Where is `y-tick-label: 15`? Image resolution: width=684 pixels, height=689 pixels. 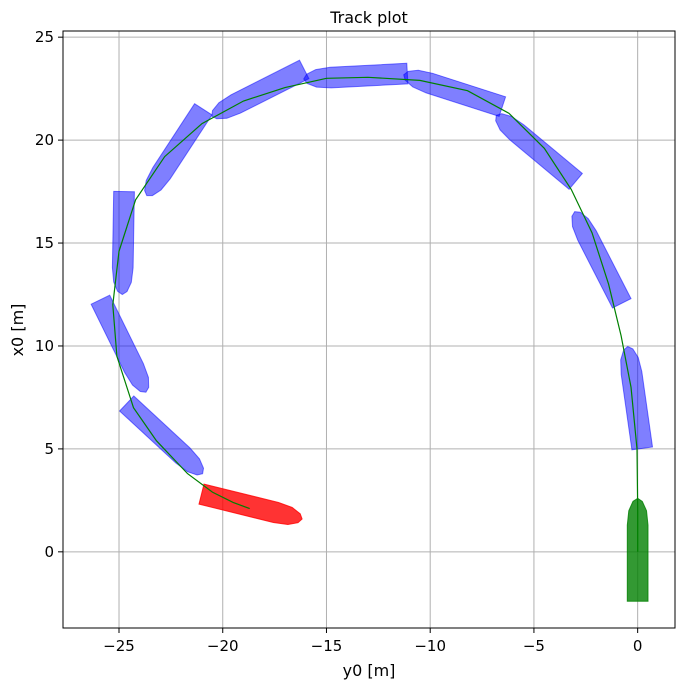 y-tick-label: 15 is located at coordinates (44, 243).